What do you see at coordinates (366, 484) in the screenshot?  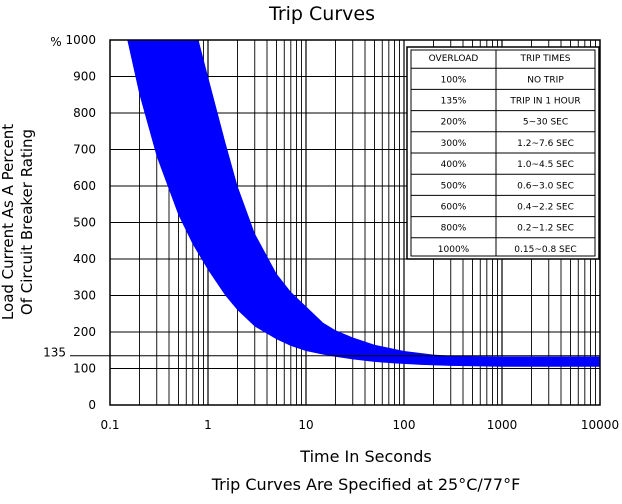 I see `footnote: Trip Curves Are Specified at 25°C/77°F` at bounding box center [366, 484].